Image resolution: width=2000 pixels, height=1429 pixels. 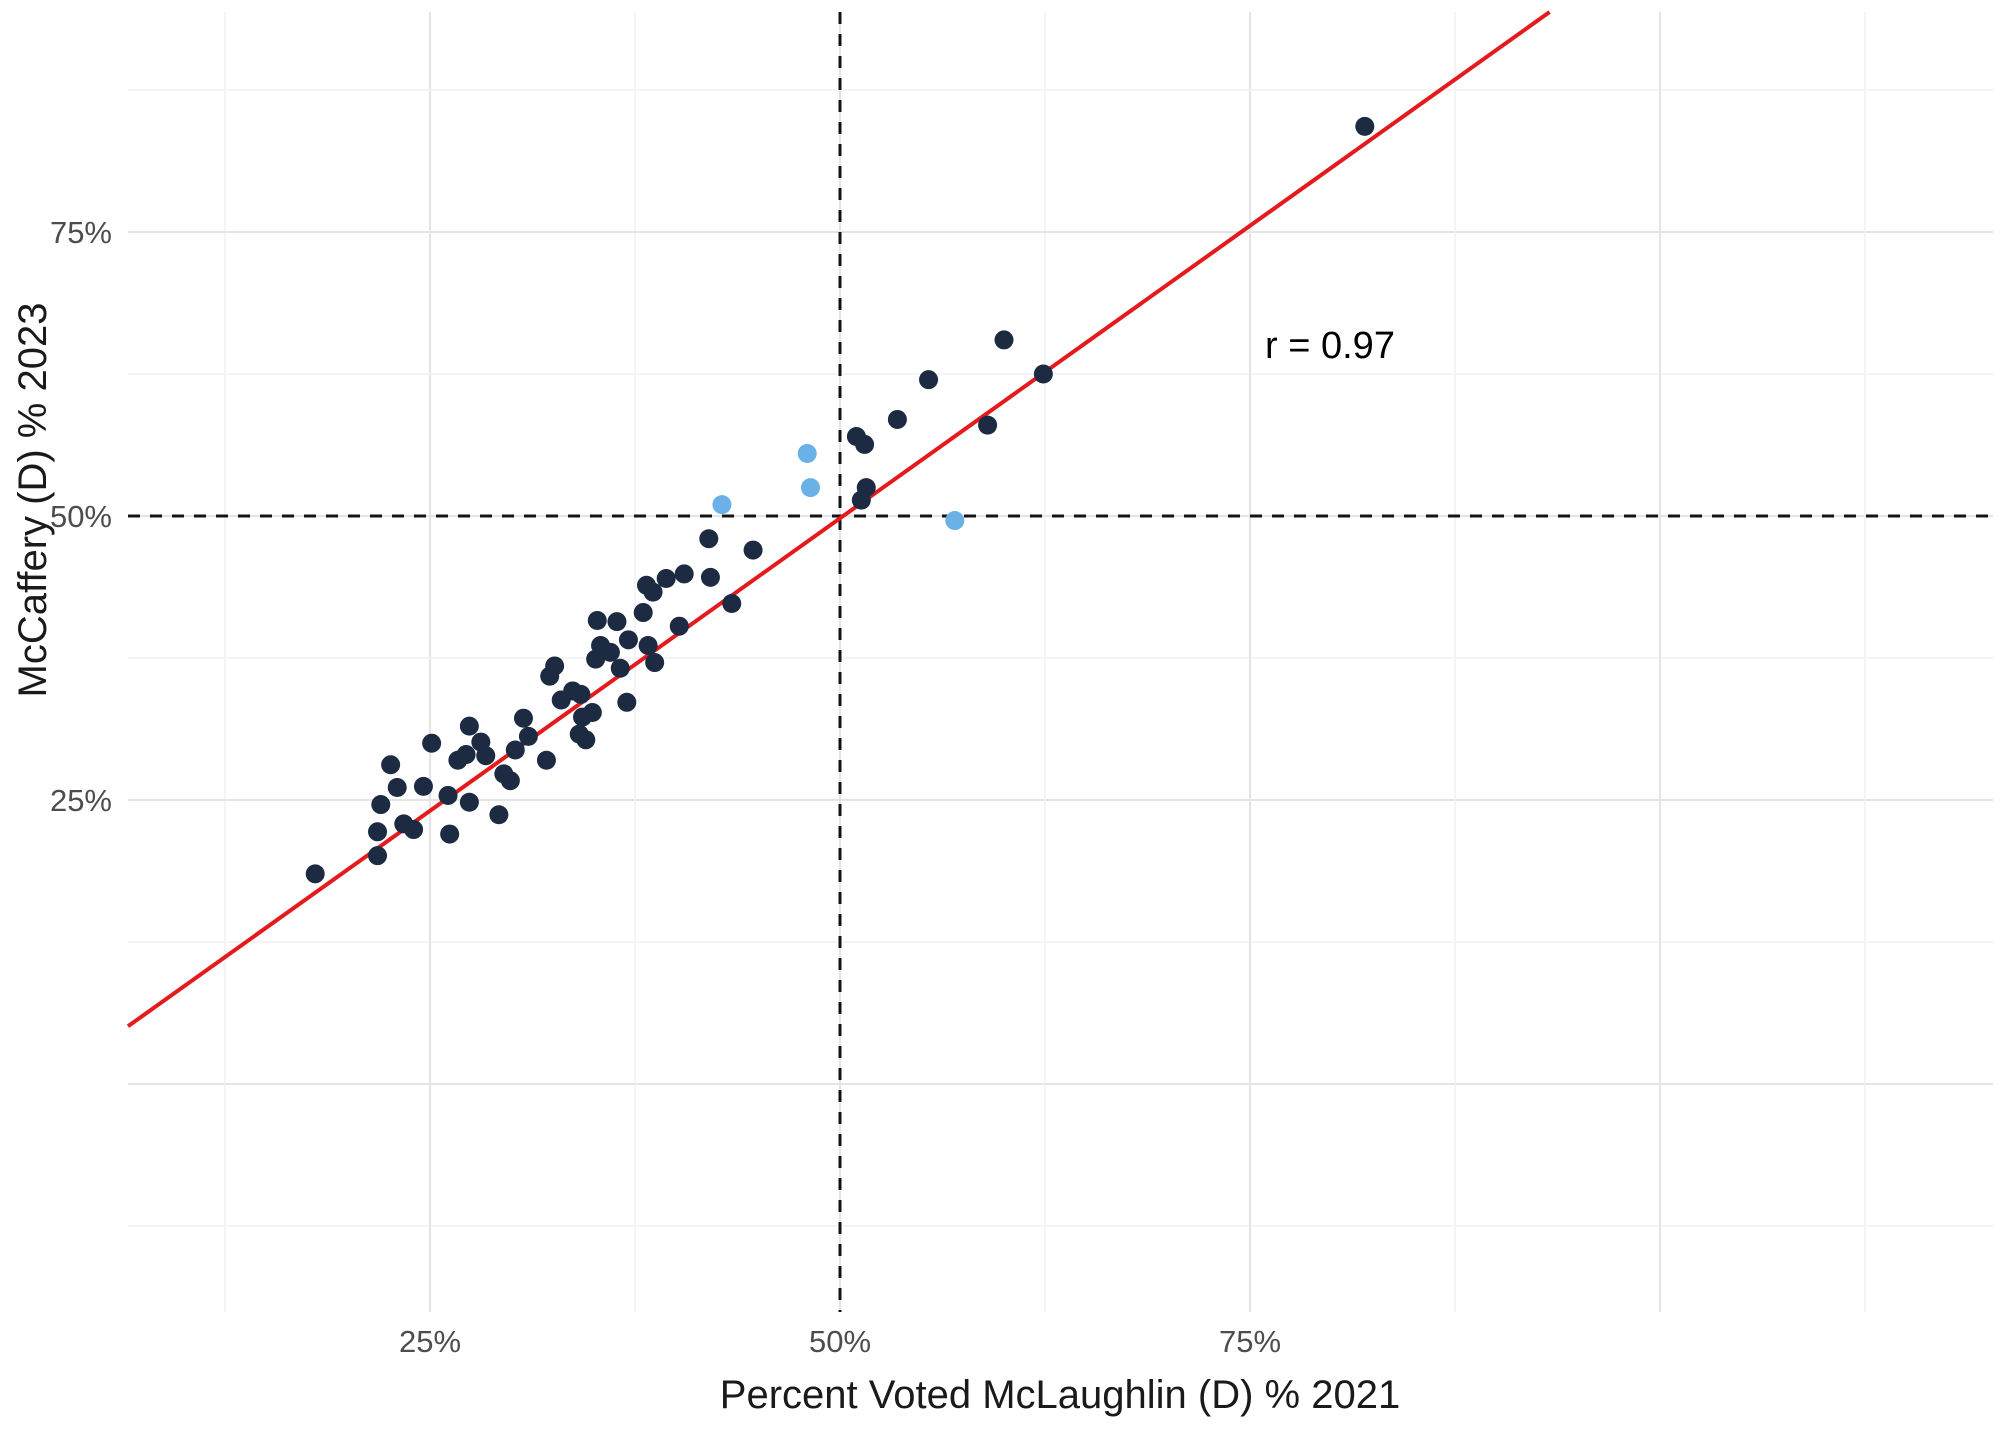 I want to click on y-axis-title: McCaffery (D) % 2023, so click(x=33, y=500).